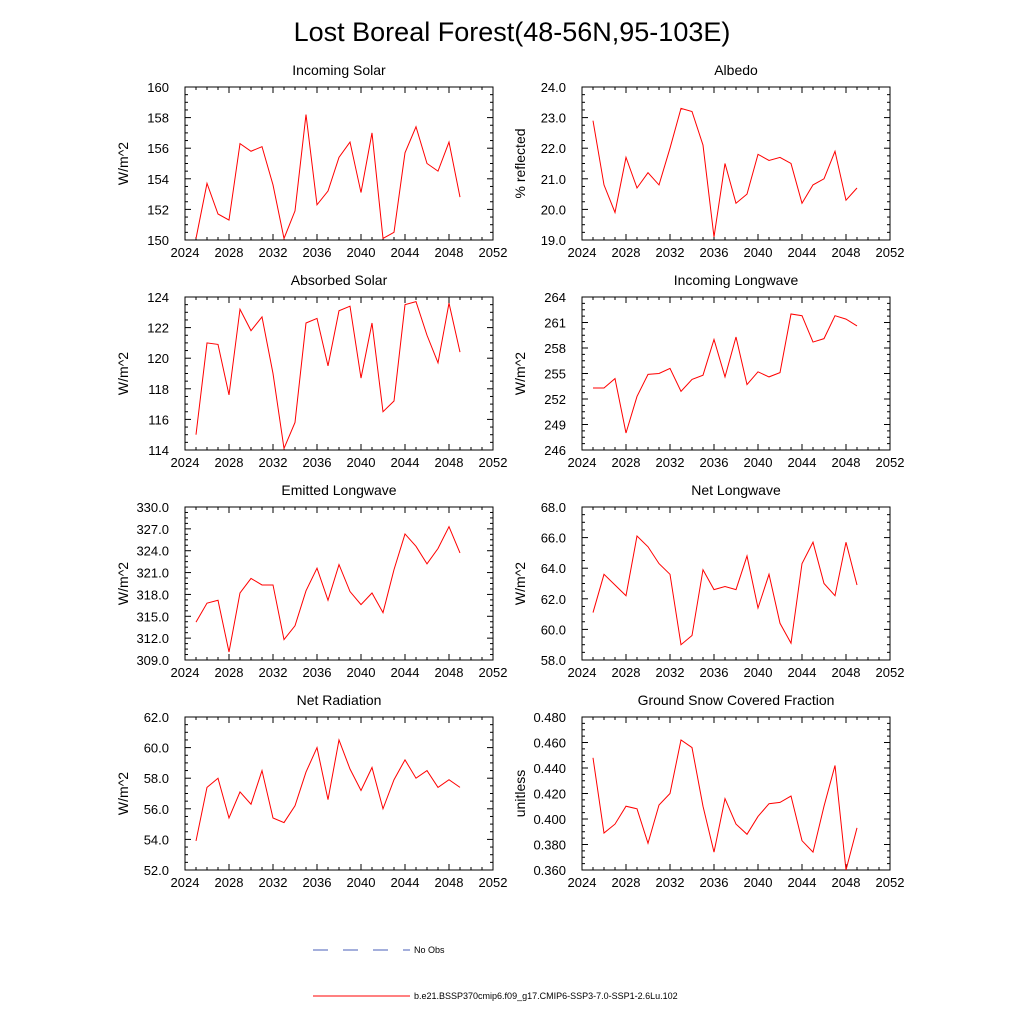 Image resolution: width=1024 pixels, height=1024 pixels. Describe the element at coordinates (317, 252) in the screenshot. I see `chart-incoming-solar-xtick-label: 2036` at that location.